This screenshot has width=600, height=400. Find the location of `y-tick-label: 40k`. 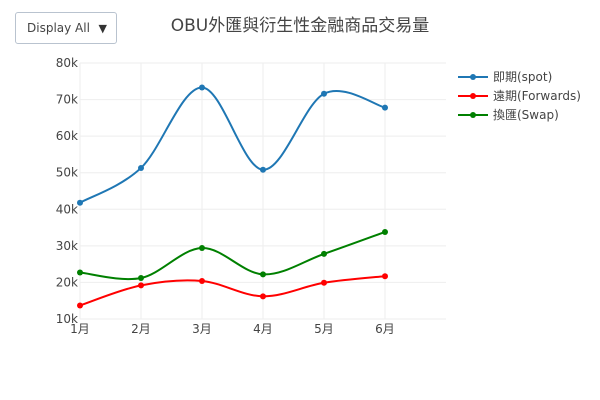

y-tick-label: 40k is located at coordinates (67, 209).